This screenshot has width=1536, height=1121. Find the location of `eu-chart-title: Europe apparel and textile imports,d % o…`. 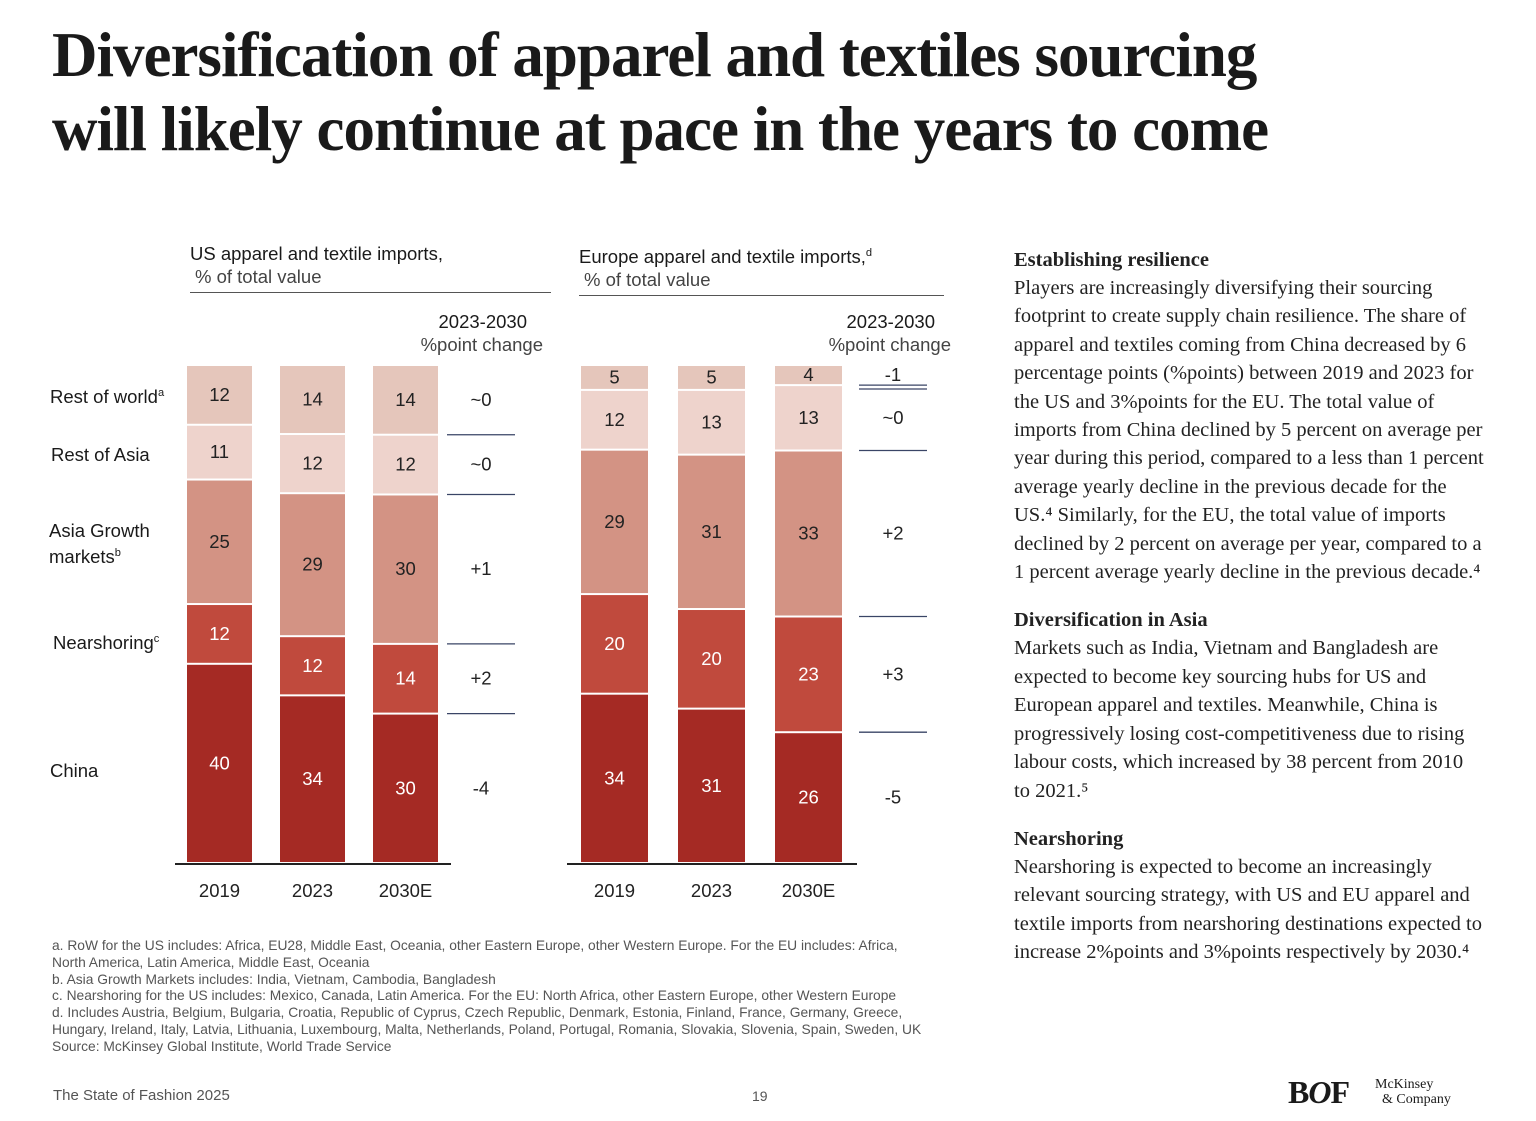

eu-chart-title: Europe apparel and textile imports,d % o… is located at coordinates (761, 269).